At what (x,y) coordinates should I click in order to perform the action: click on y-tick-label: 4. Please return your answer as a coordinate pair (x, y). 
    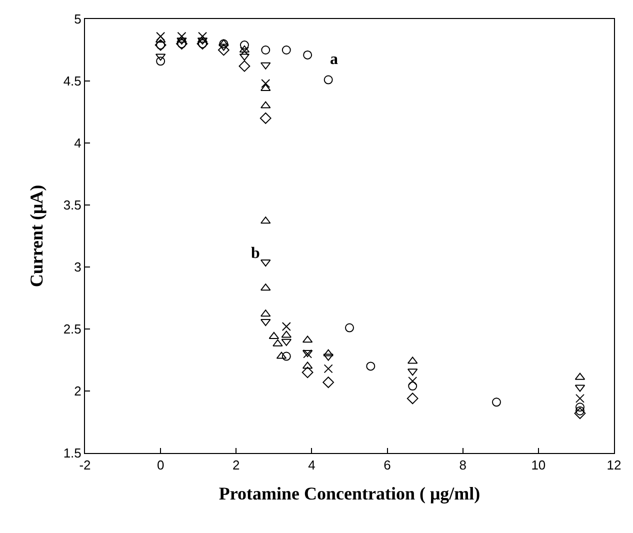
    Looking at the image, I should click on (78, 143).